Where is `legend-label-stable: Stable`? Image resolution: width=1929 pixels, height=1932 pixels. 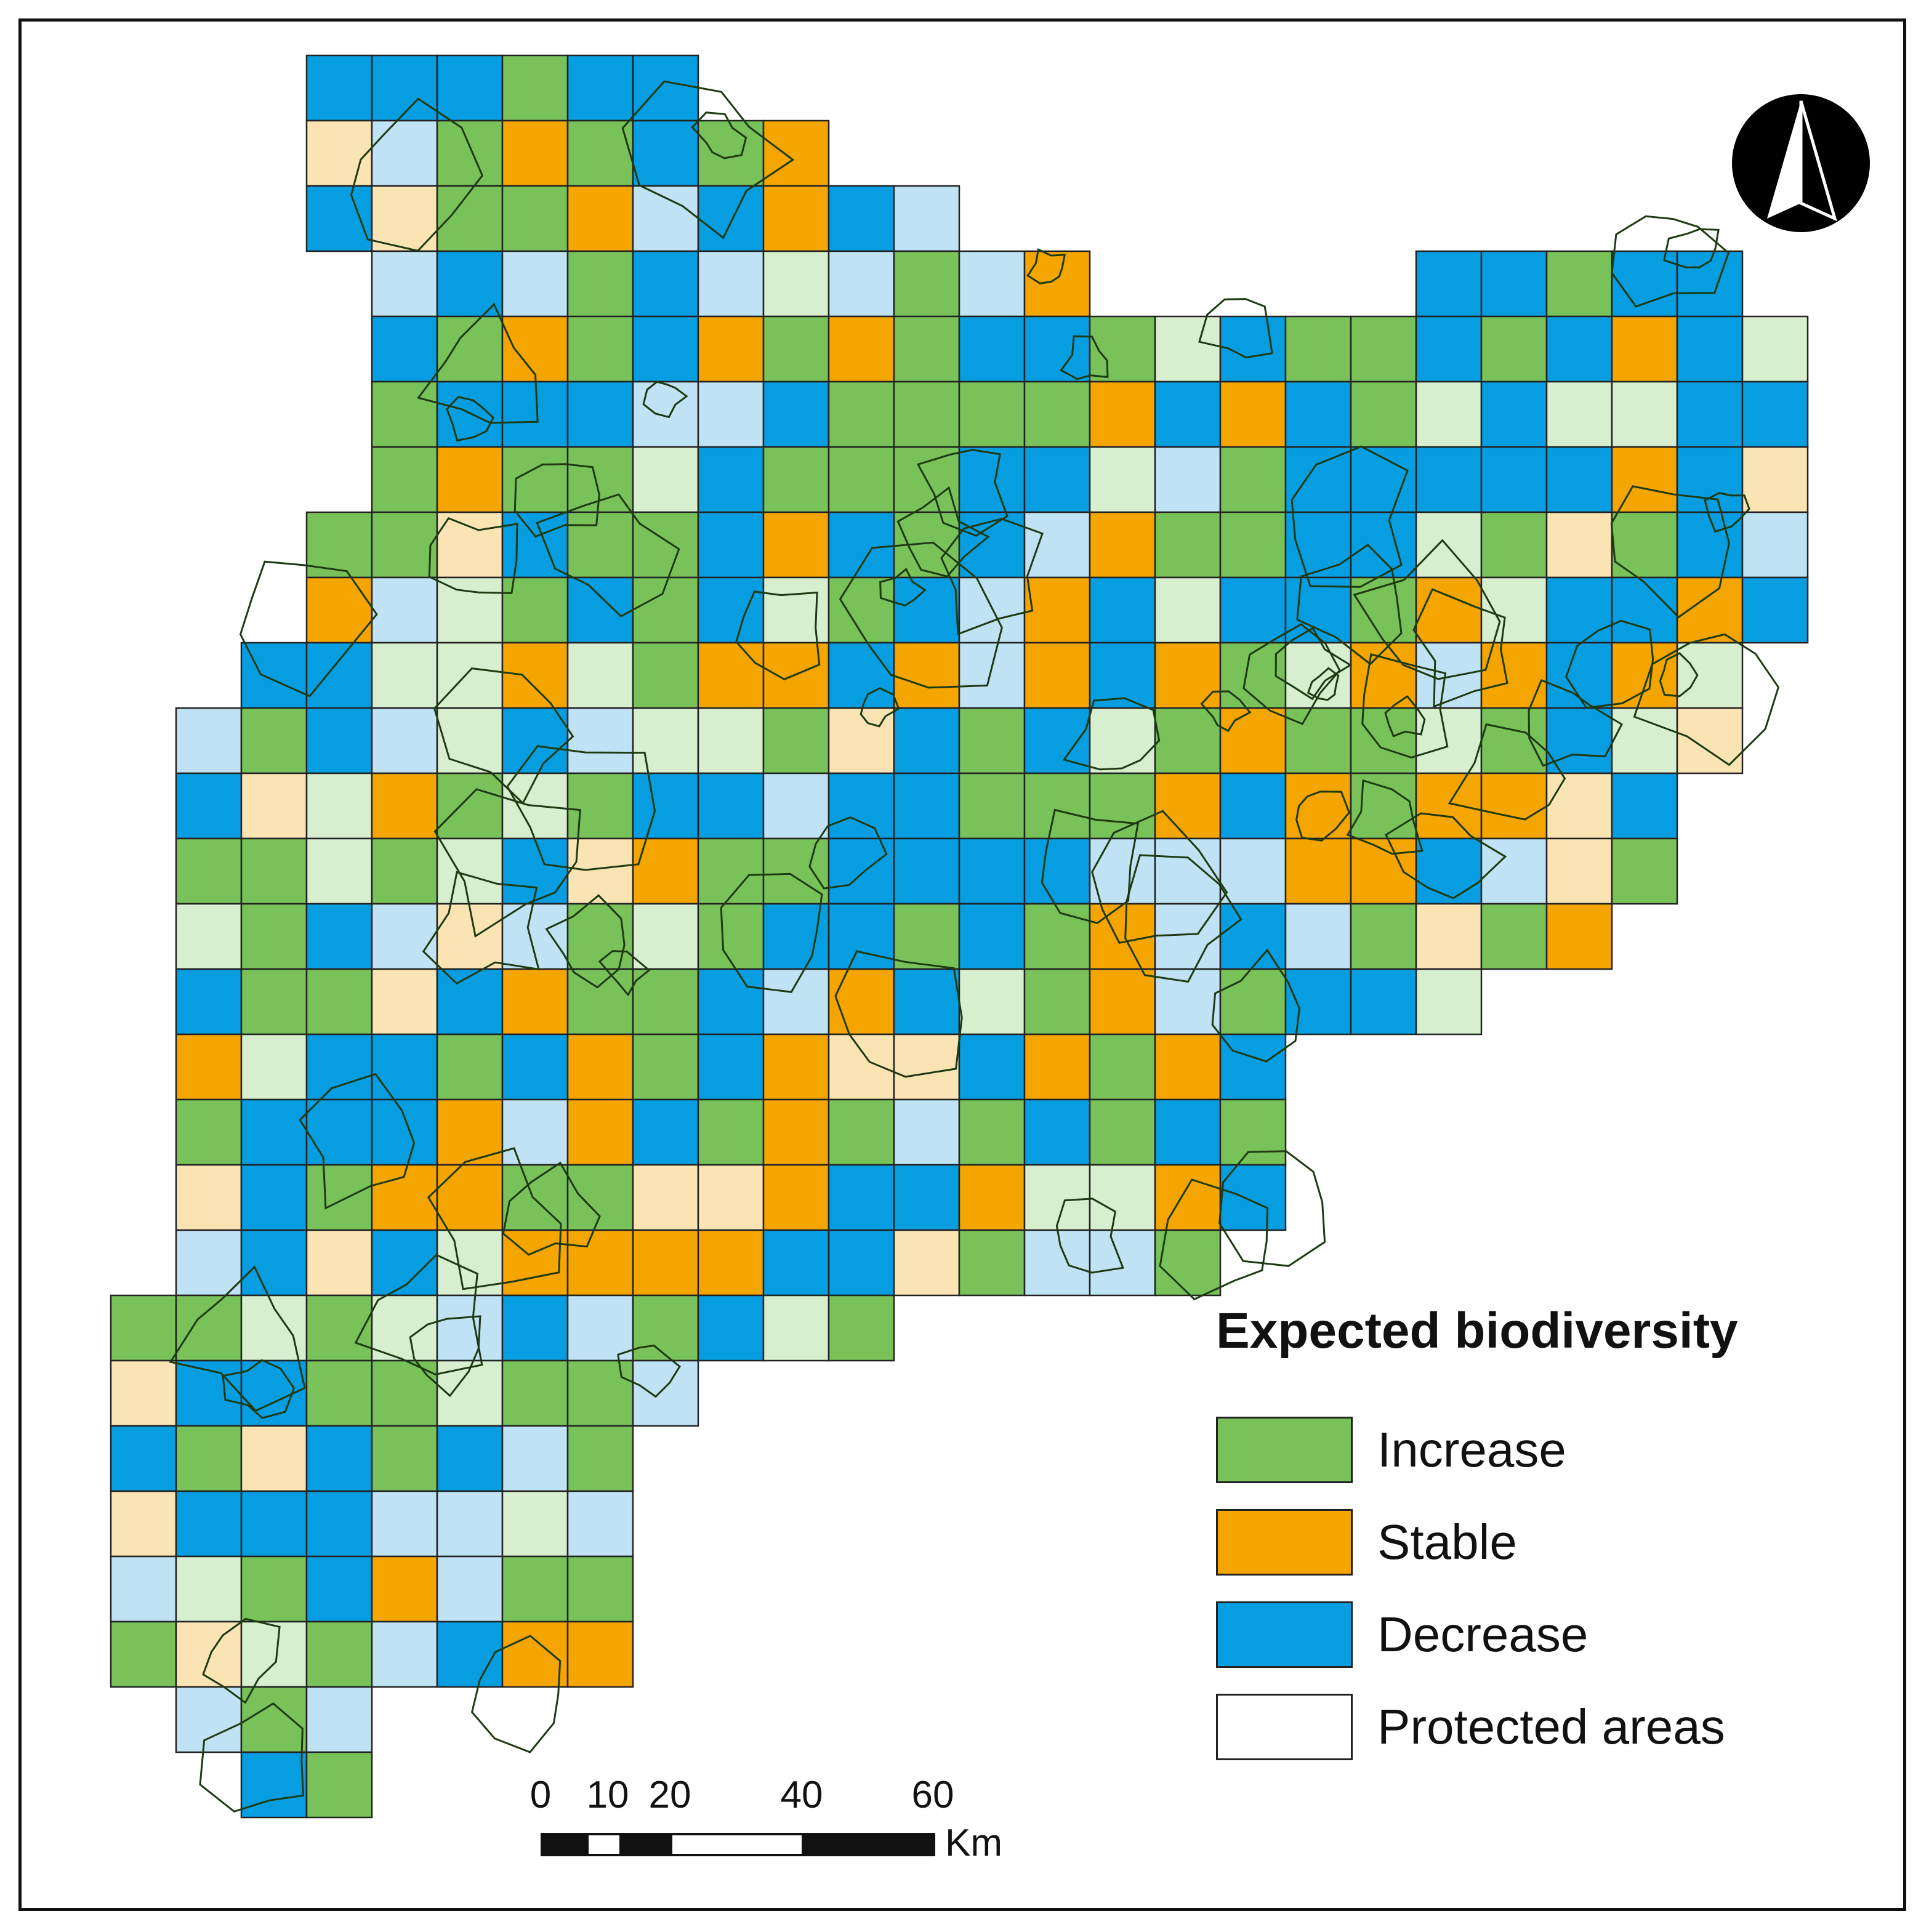 legend-label-stable: Stable is located at coordinates (1447, 1542).